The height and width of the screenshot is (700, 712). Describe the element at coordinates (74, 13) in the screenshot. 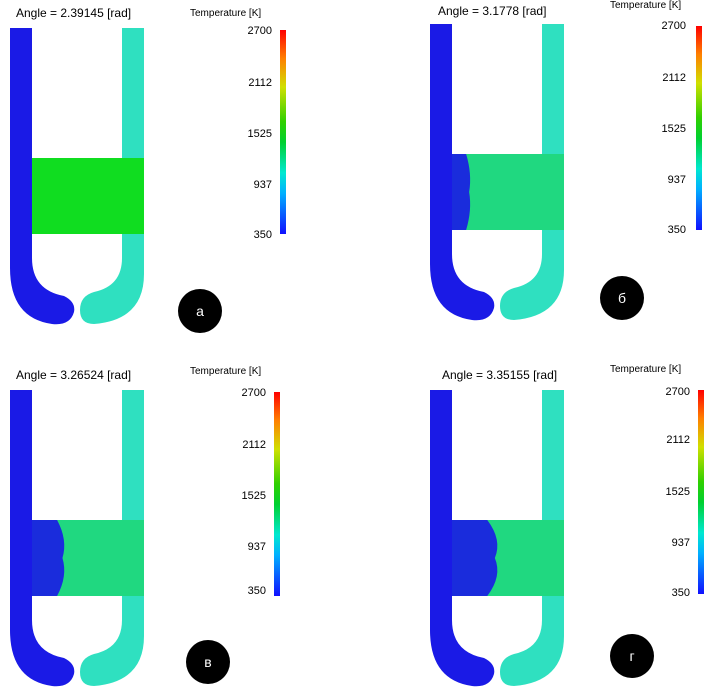

I see `angle-label: Angle = 2.39145 [rad]` at that location.